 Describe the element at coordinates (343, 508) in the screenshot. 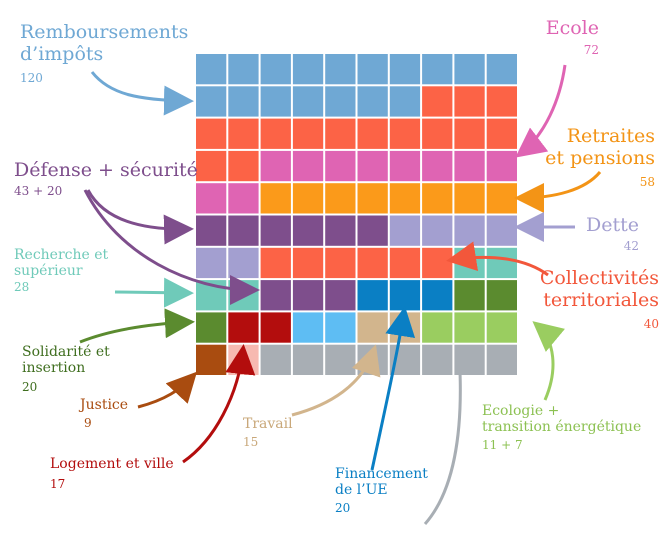

I see `value-financement-ue: 20` at that location.